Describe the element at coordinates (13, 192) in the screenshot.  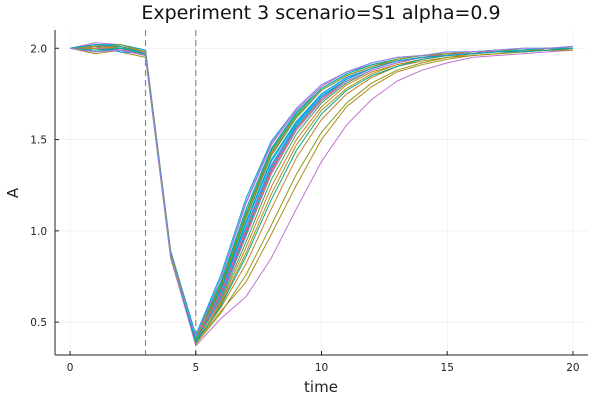
I see `y-axis-label: A` at that location.